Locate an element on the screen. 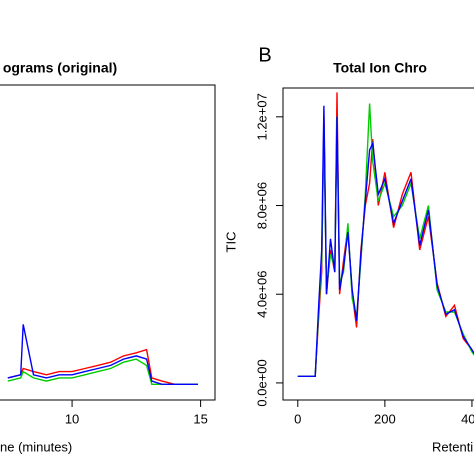  x-tick-label: 10 is located at coordinates (72, 418).